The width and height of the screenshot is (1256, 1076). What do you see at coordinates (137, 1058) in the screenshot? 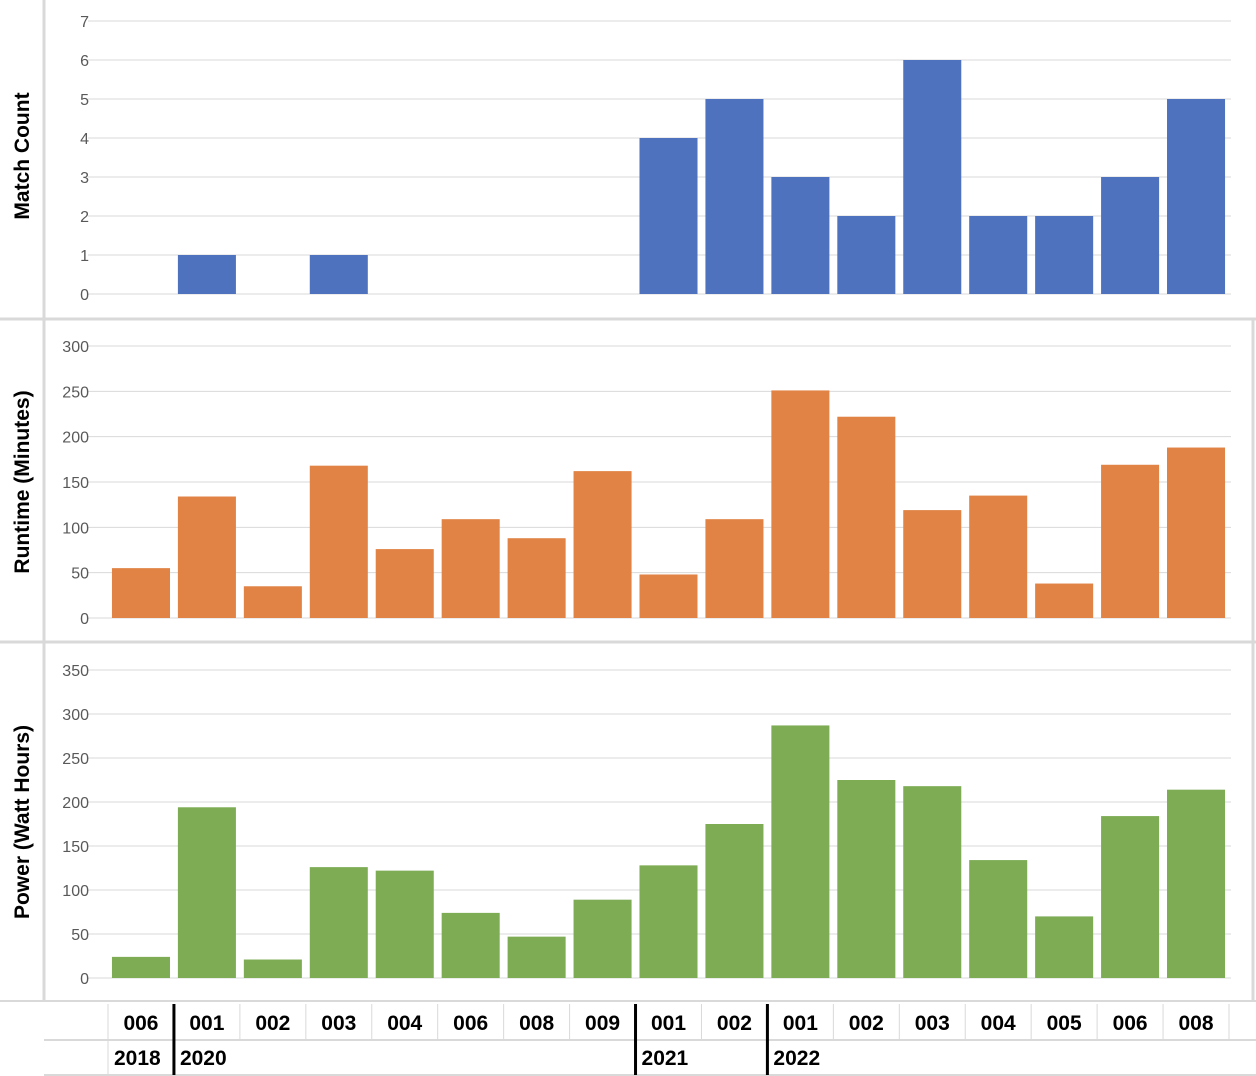
I see `x-year-label: 2018` at bounding box center [137, 1058].